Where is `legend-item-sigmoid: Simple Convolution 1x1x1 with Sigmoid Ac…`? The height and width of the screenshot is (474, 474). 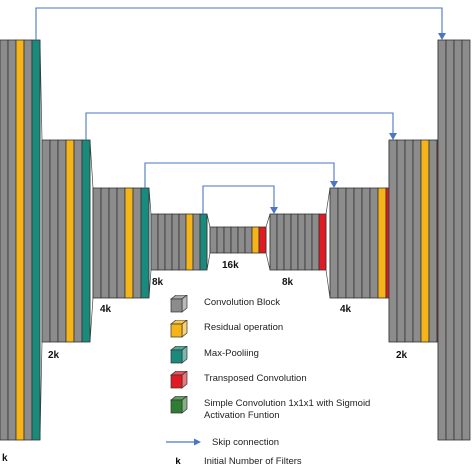
legend-item-sigmoid: Simple Convolution 1x1x1 with Sigmoid Ac… is located at coordinates (269, 409).